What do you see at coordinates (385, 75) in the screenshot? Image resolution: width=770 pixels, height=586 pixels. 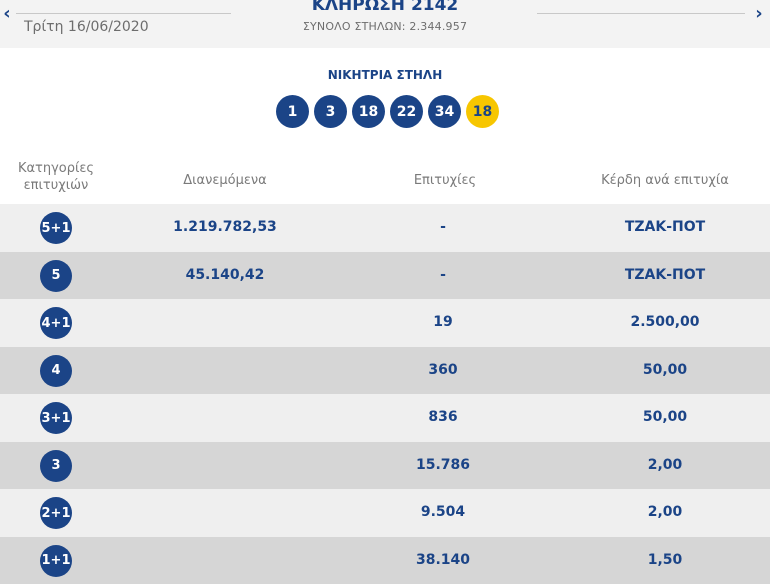 I see `winning-column-label: ΝΙΚΗΤΡΙΑ ΣΤΗΛΗ` at bounding box center [385, 75].